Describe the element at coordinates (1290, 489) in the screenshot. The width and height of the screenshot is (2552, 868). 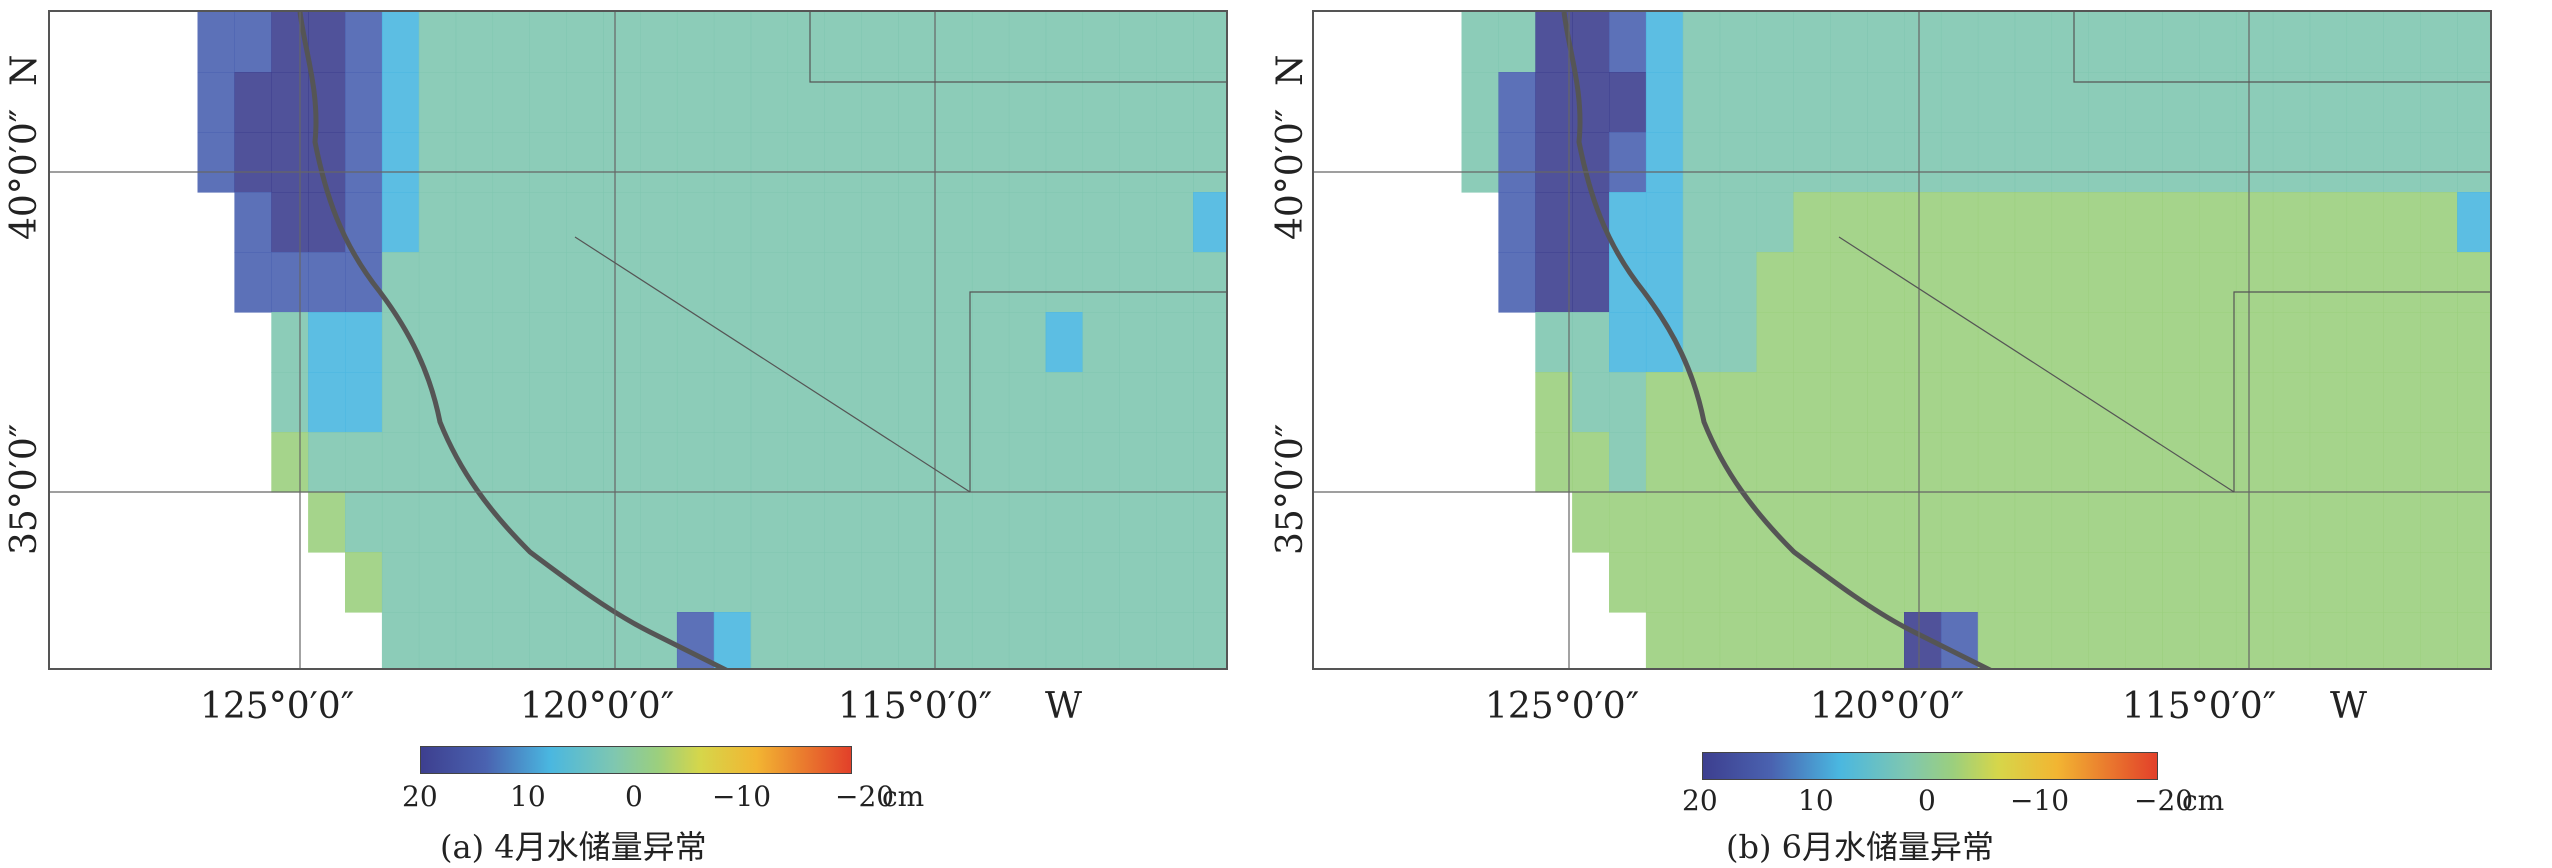
I see `lat-label-35: 35°0′0″` at that location.